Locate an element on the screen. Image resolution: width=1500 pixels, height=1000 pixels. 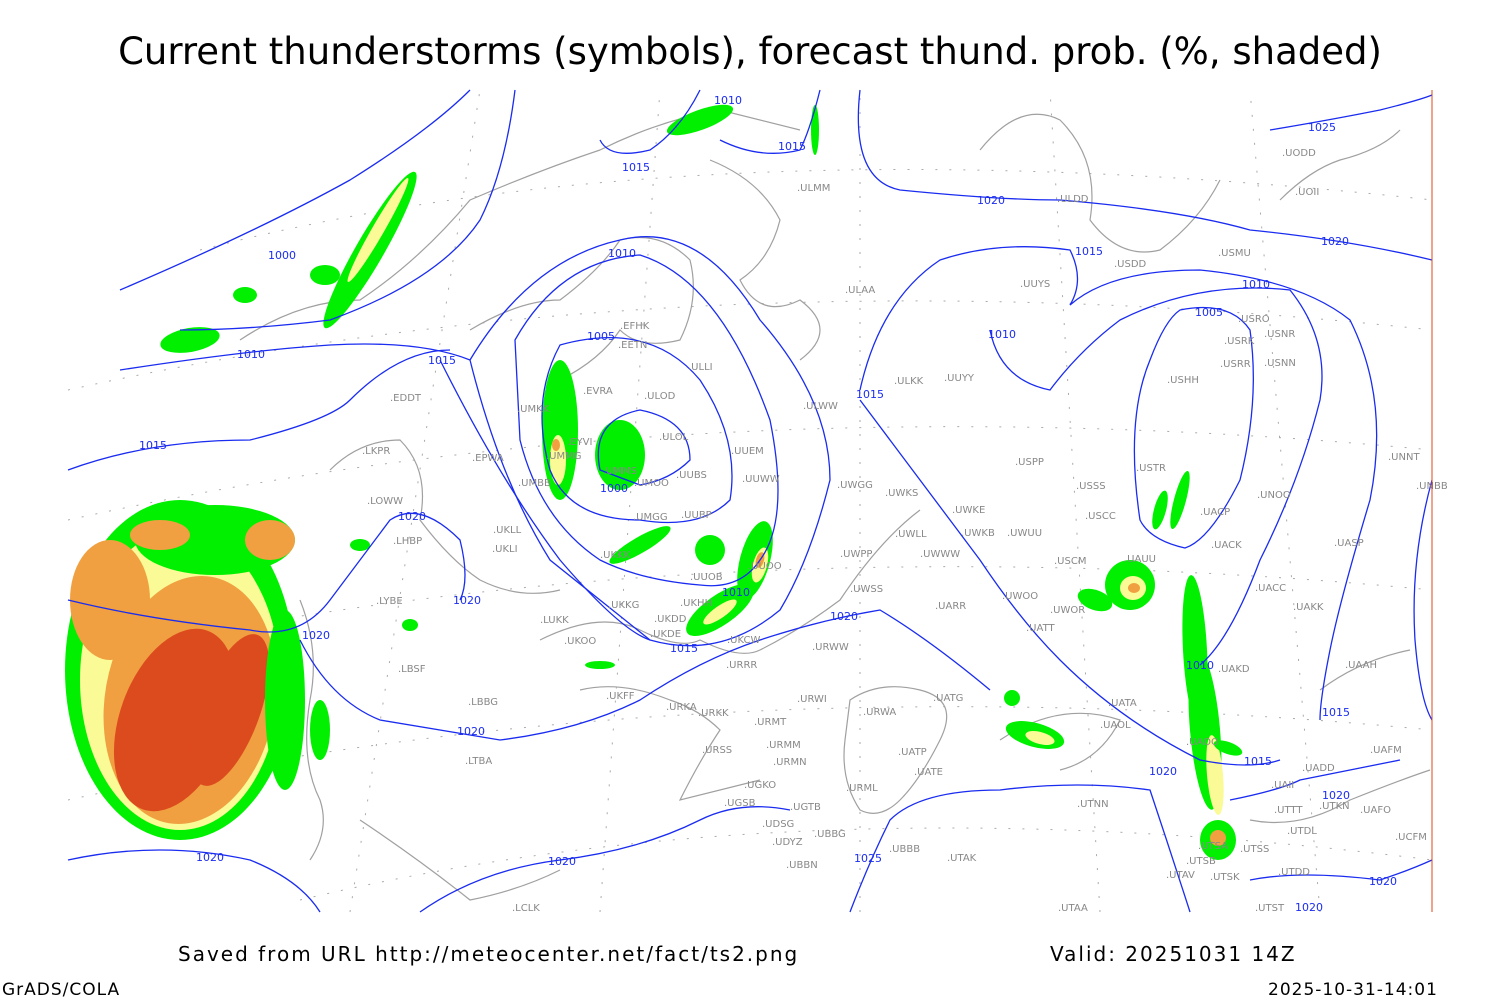
station-label: .EVRA is located at coordinates (598, 391).